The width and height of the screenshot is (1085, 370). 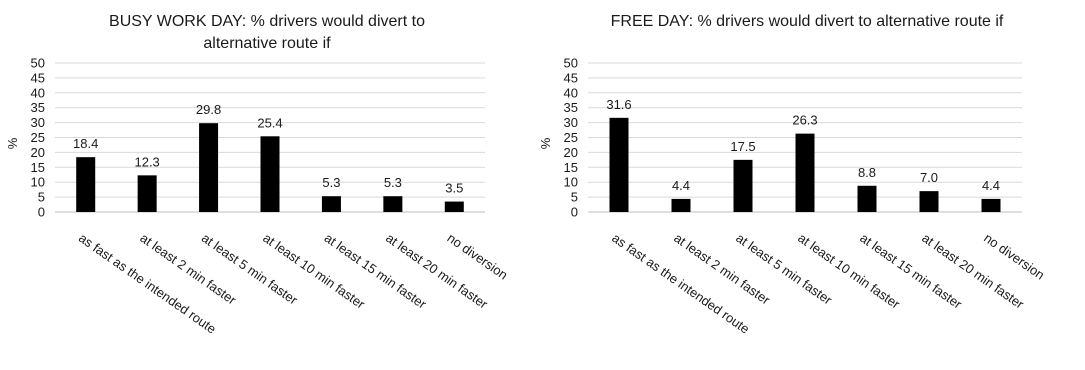 I want to click on chart-title-line: BUSY WORK DAY: % drivers would divert to, so click(x=267, y=21).